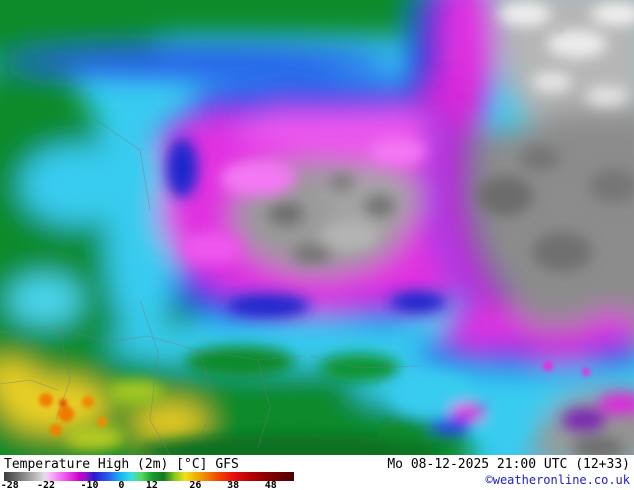 The image size is (634, 490). Describe the element at coordinates (233, 485) in the screenshot. I see `scale-label: 38` at that location.